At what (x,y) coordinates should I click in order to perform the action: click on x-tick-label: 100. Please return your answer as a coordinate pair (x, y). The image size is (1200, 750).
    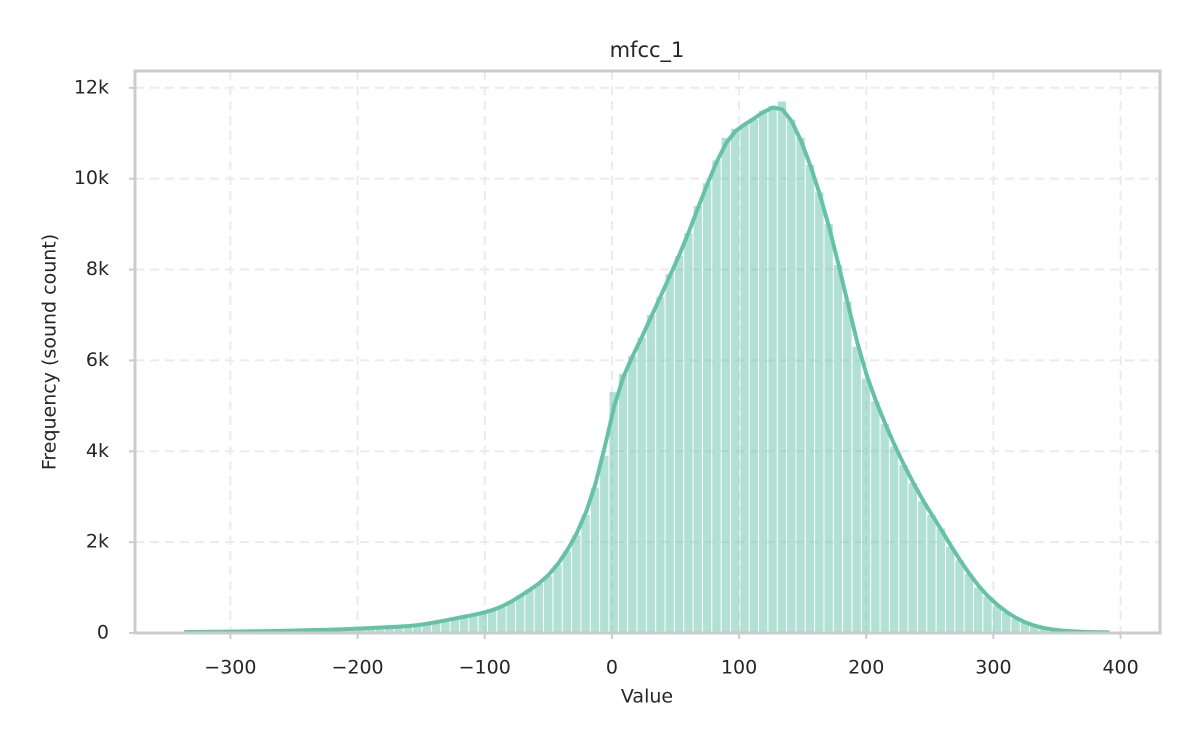
    Looking at the image, I should click on (739, 668).